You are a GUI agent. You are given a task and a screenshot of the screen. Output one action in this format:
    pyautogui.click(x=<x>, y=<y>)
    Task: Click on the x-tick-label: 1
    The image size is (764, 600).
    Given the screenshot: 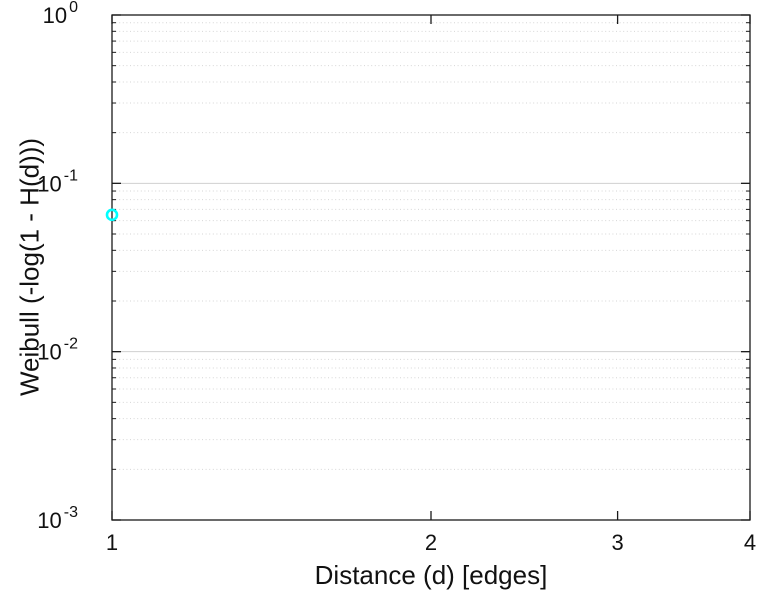 What is the action you would take?
    pyautogui.click(x=112, y=542)
    